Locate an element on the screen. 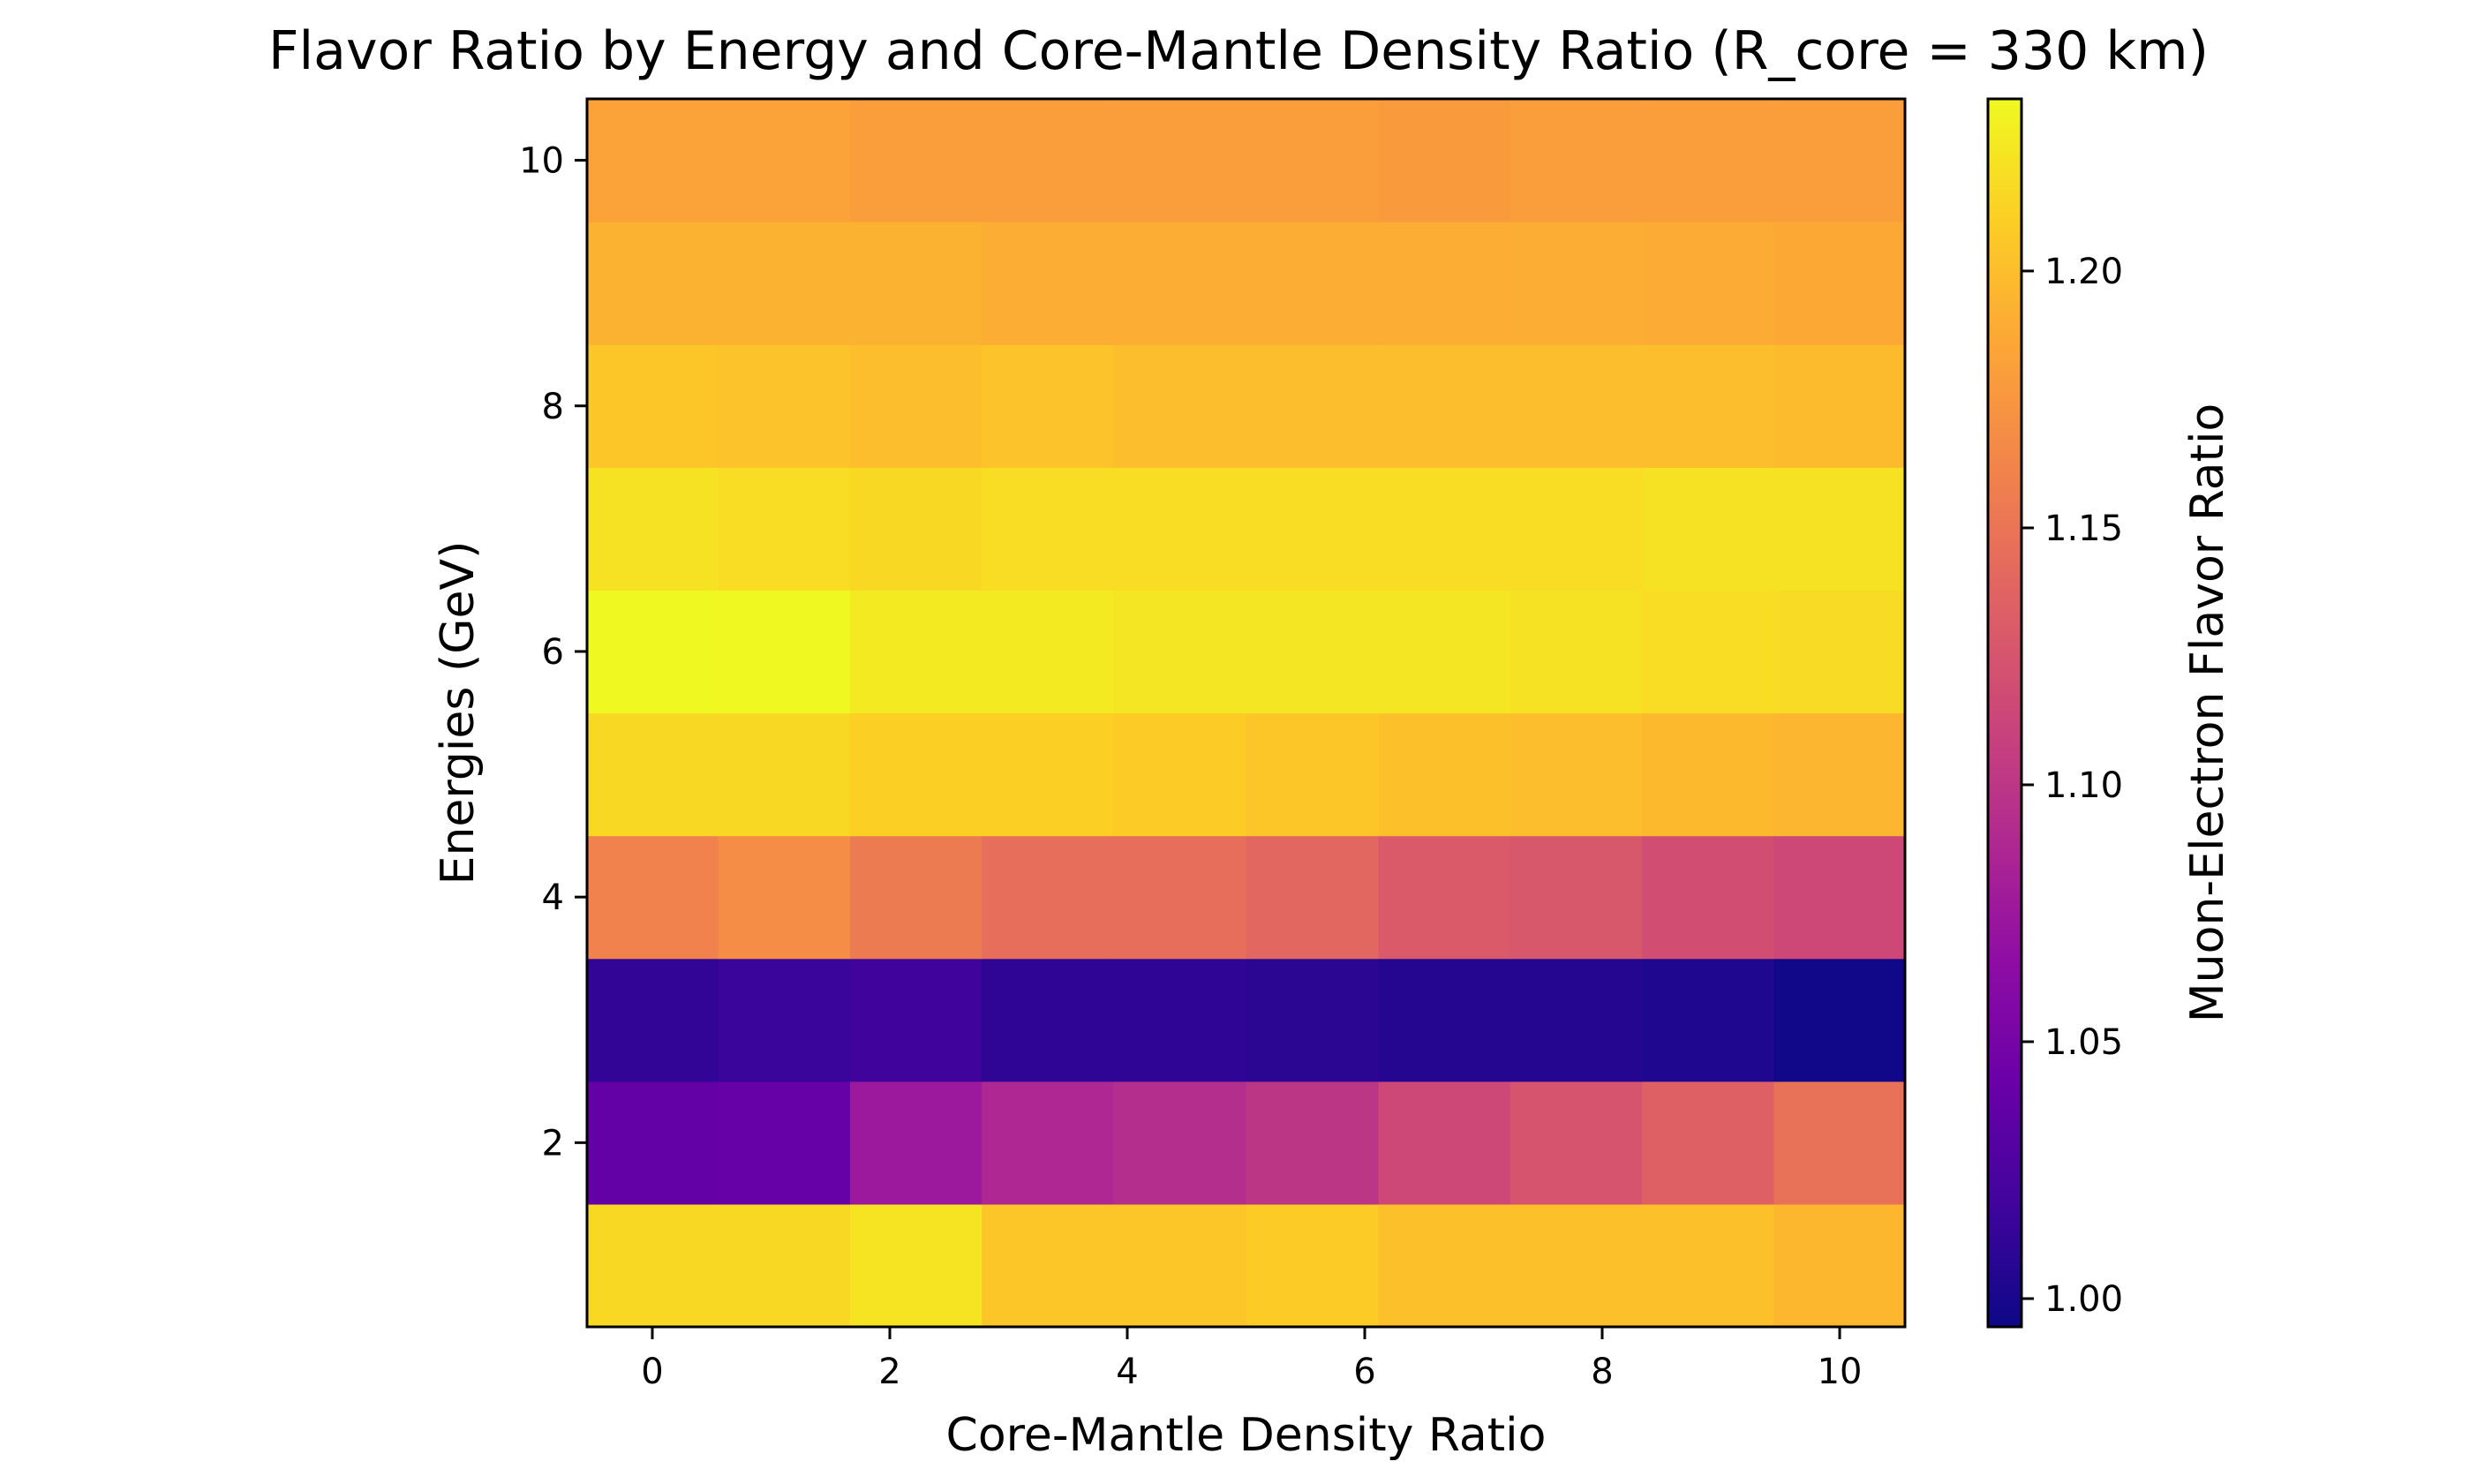  colorbar-tick-label: 1.10 is located at coordinates (2083, 785).